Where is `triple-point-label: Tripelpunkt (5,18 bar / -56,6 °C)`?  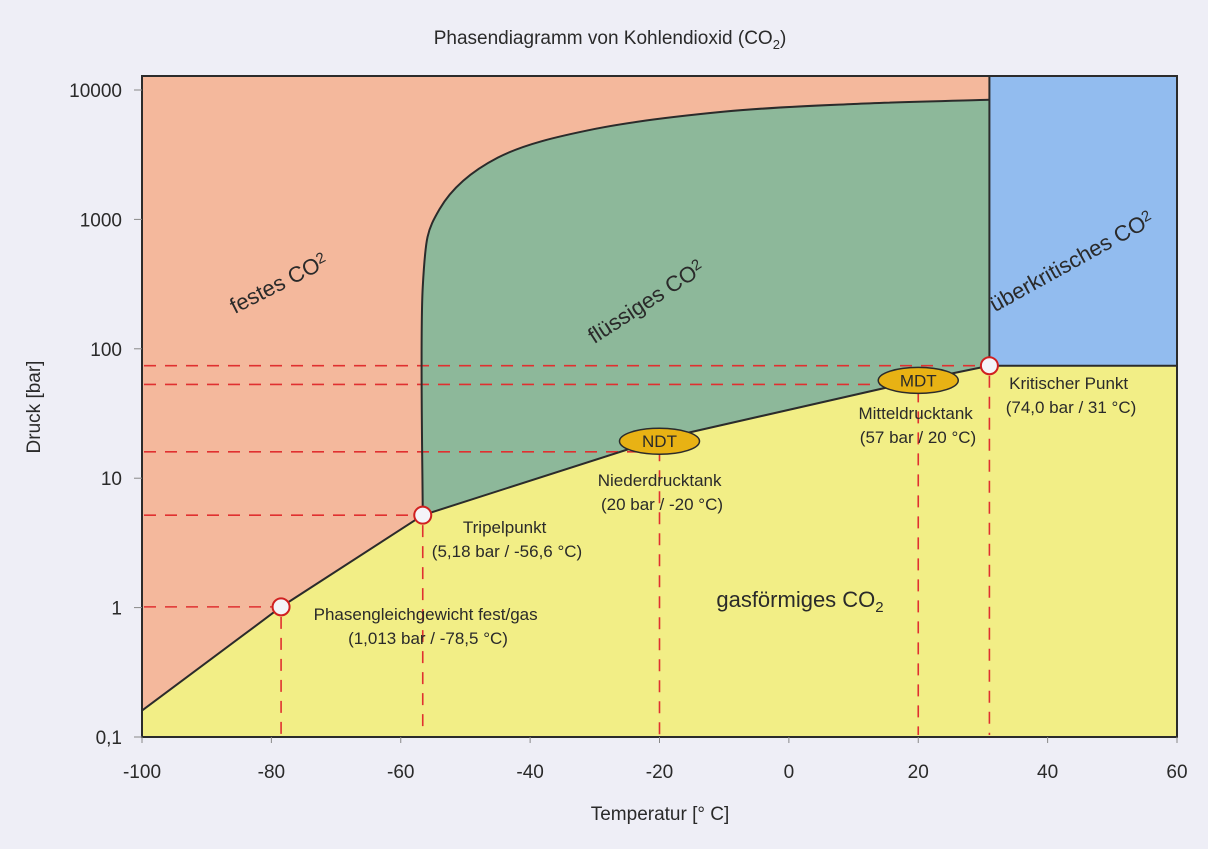 triple-point-label: Tripelpunkt (5,18 bar / -56,6 °C) is located at coordinates (507, 539).